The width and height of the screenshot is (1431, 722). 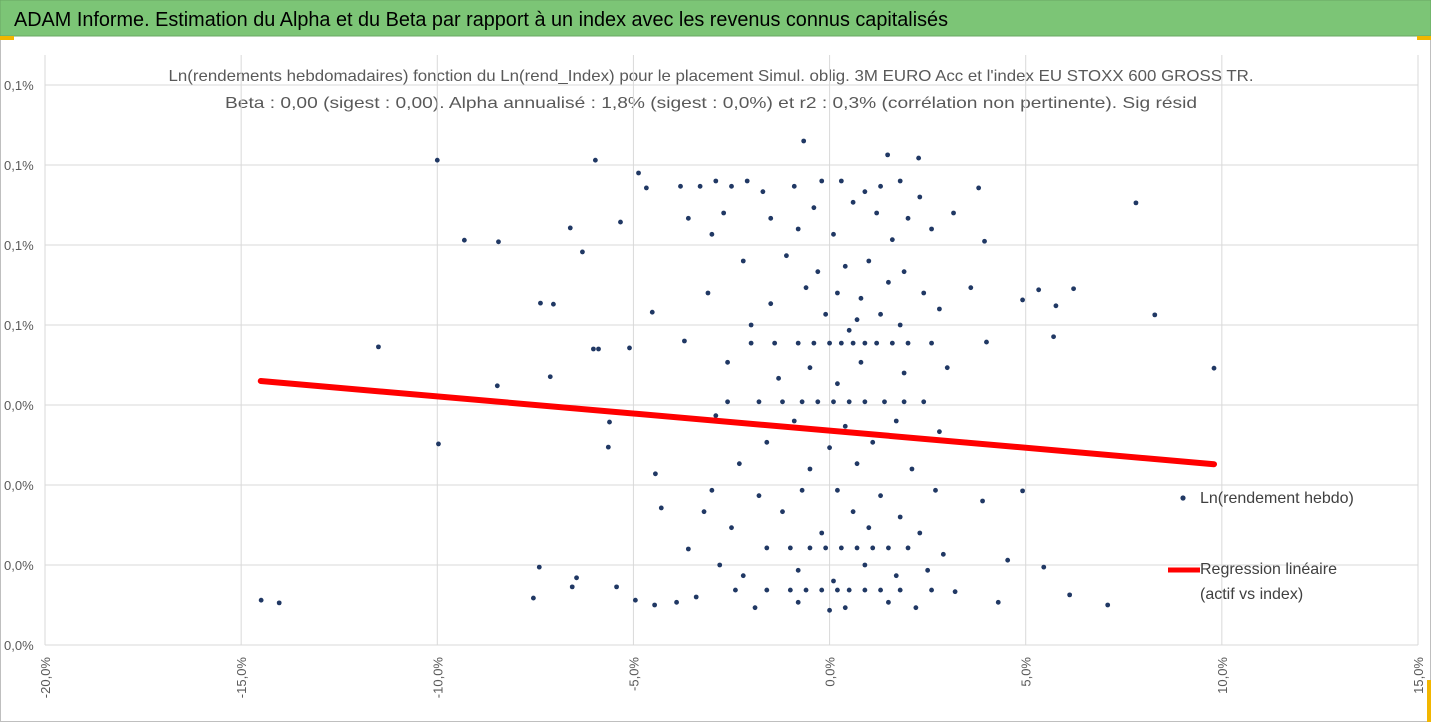 What do you see at coordinates (830, 672) in the screenshot?
I see `x-tick-label: 0,0%` at bounding box center [830, 672].